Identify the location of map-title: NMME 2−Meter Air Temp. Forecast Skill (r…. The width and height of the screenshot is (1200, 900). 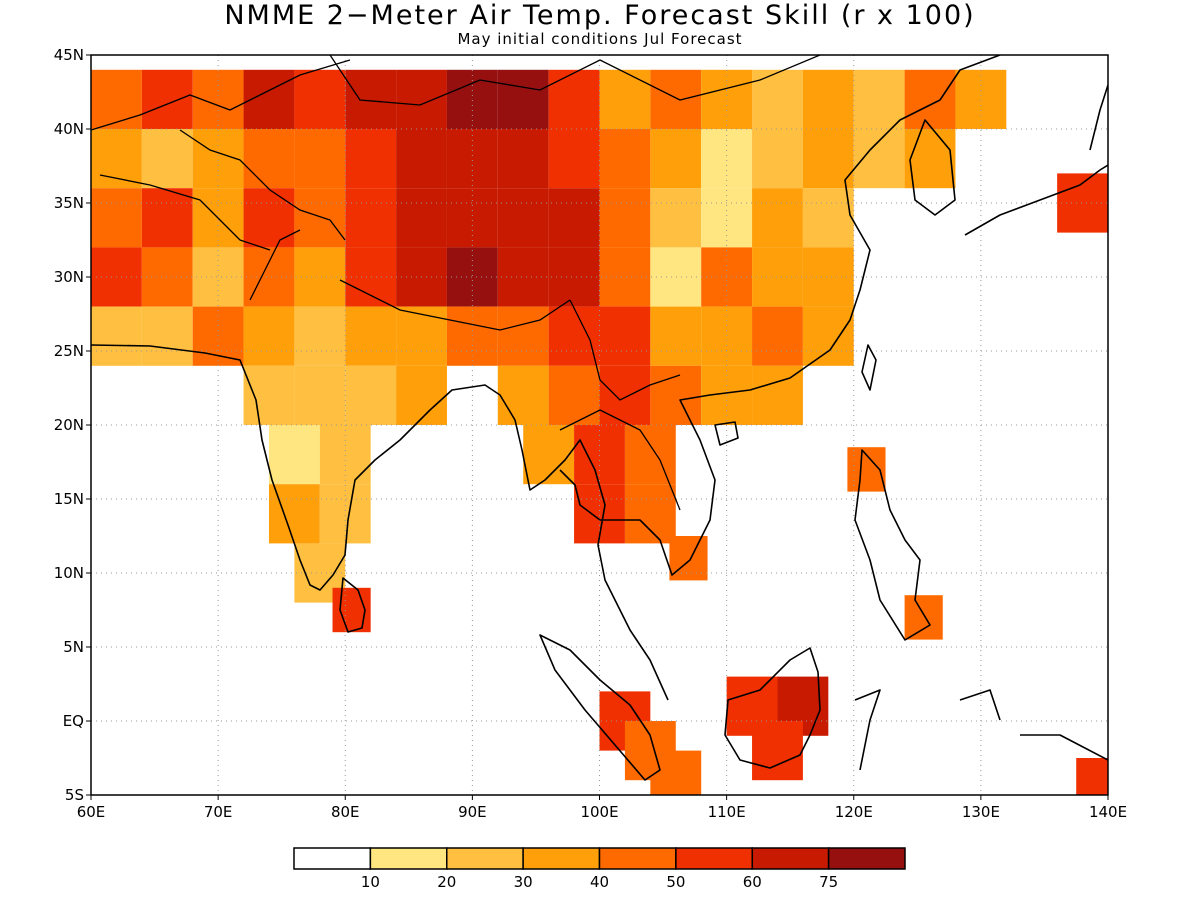
(600, 15).